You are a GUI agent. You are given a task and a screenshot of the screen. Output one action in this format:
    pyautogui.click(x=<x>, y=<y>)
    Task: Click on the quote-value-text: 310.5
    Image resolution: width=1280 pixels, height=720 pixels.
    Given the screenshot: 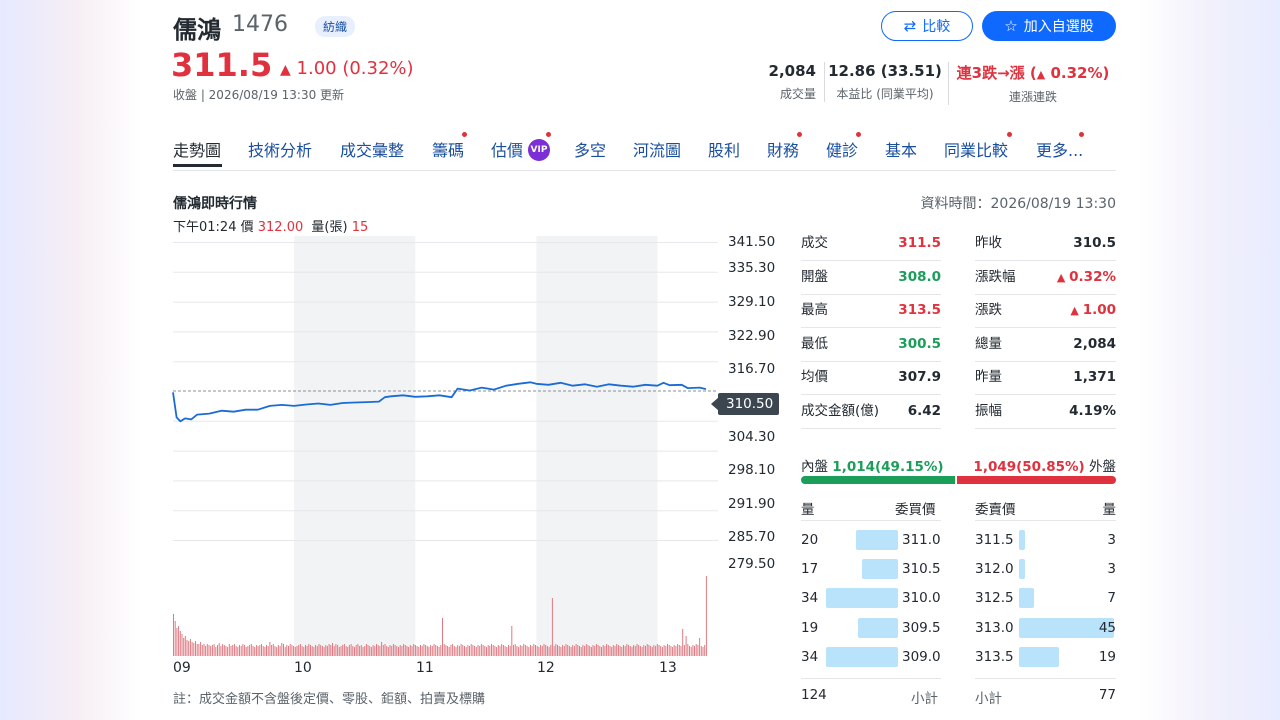 What is the action you would take?
    pyautogui.click(x=1094, y=243)
    